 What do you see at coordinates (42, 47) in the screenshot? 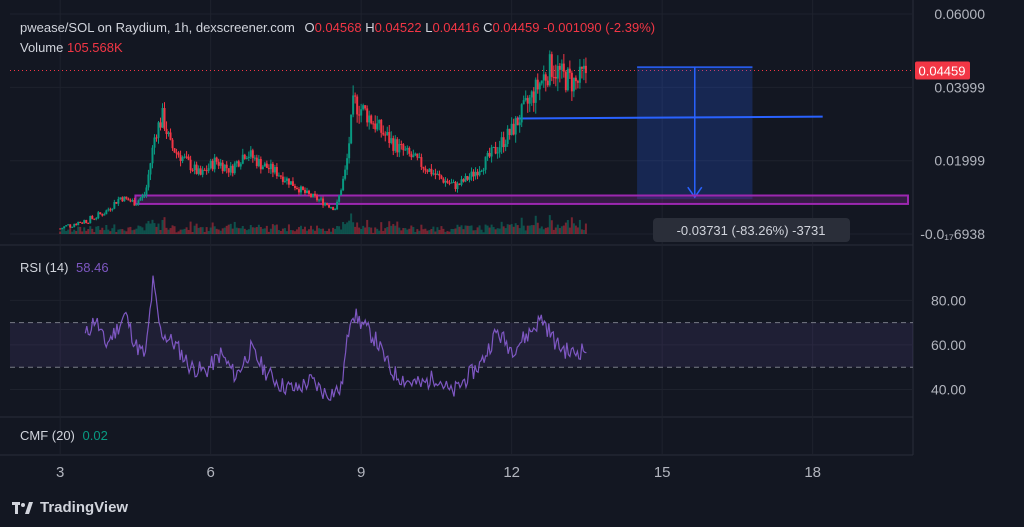
I see `volume-label: Volume` at bounding box center [42, 47].